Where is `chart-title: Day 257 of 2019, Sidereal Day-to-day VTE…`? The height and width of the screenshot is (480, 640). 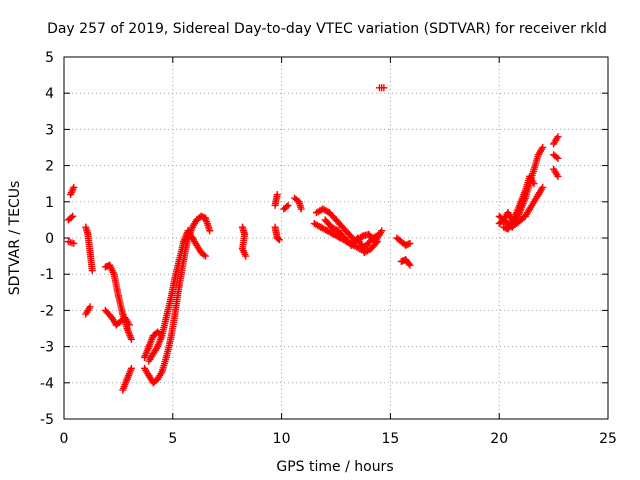
chart-title: Day 257 of 2019, Sidereal Day-to-day VTE… is located at coordinates (327, 29).